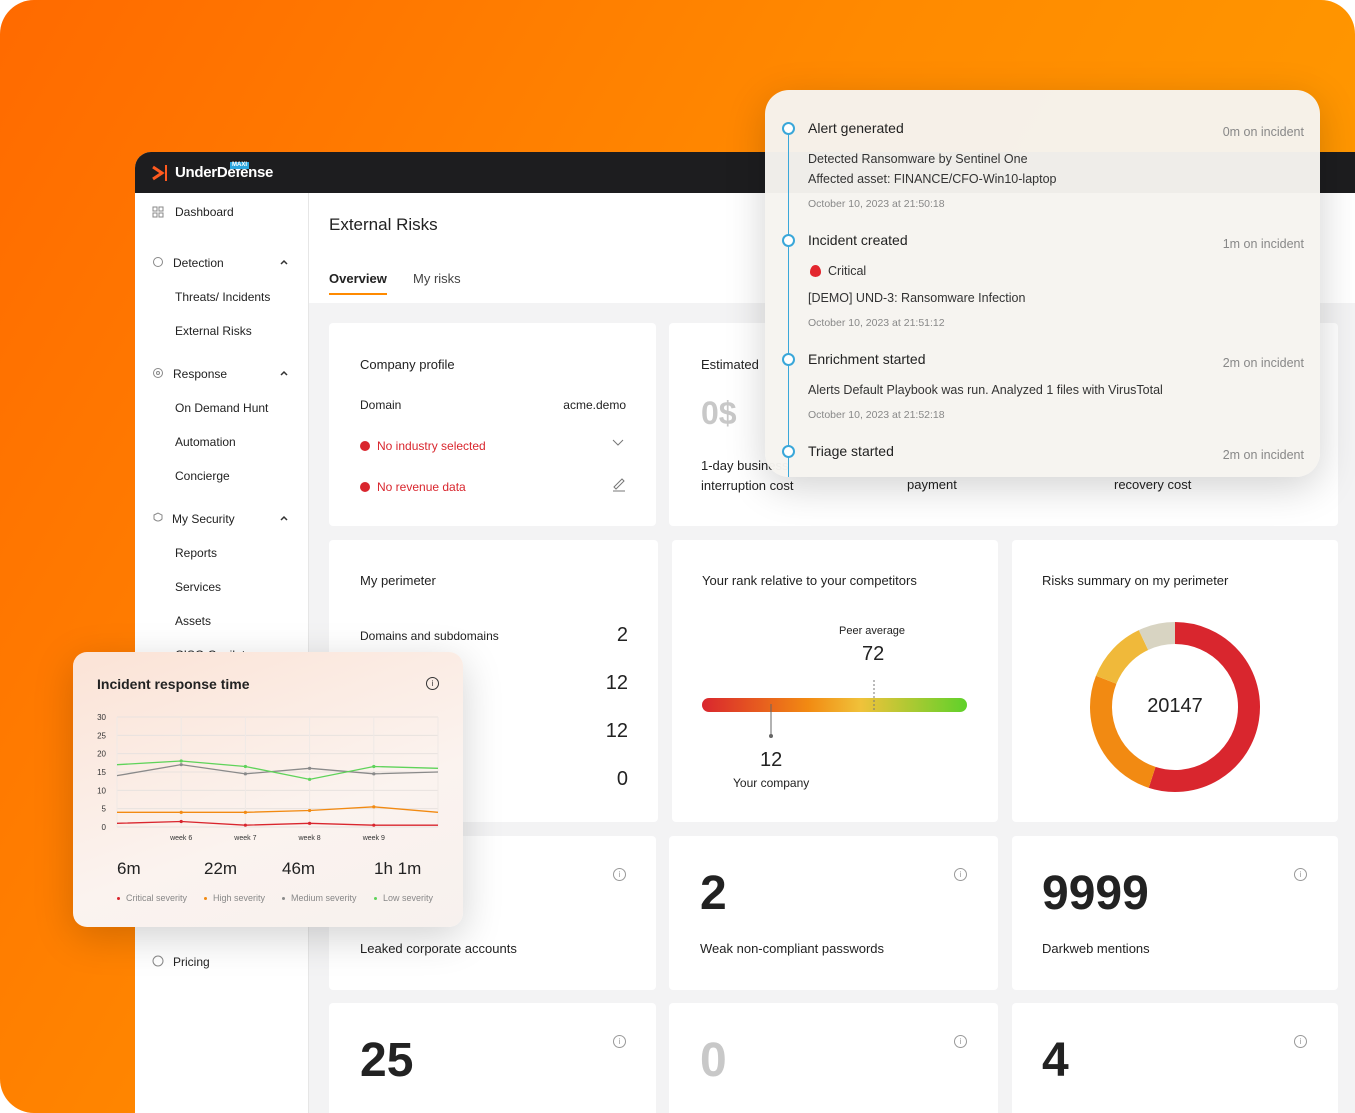  Describe the element at coordinates (917, 298) in the screenshot. I see `event-text: [DEMO] UND-3: Ransomware Infection` at that location.